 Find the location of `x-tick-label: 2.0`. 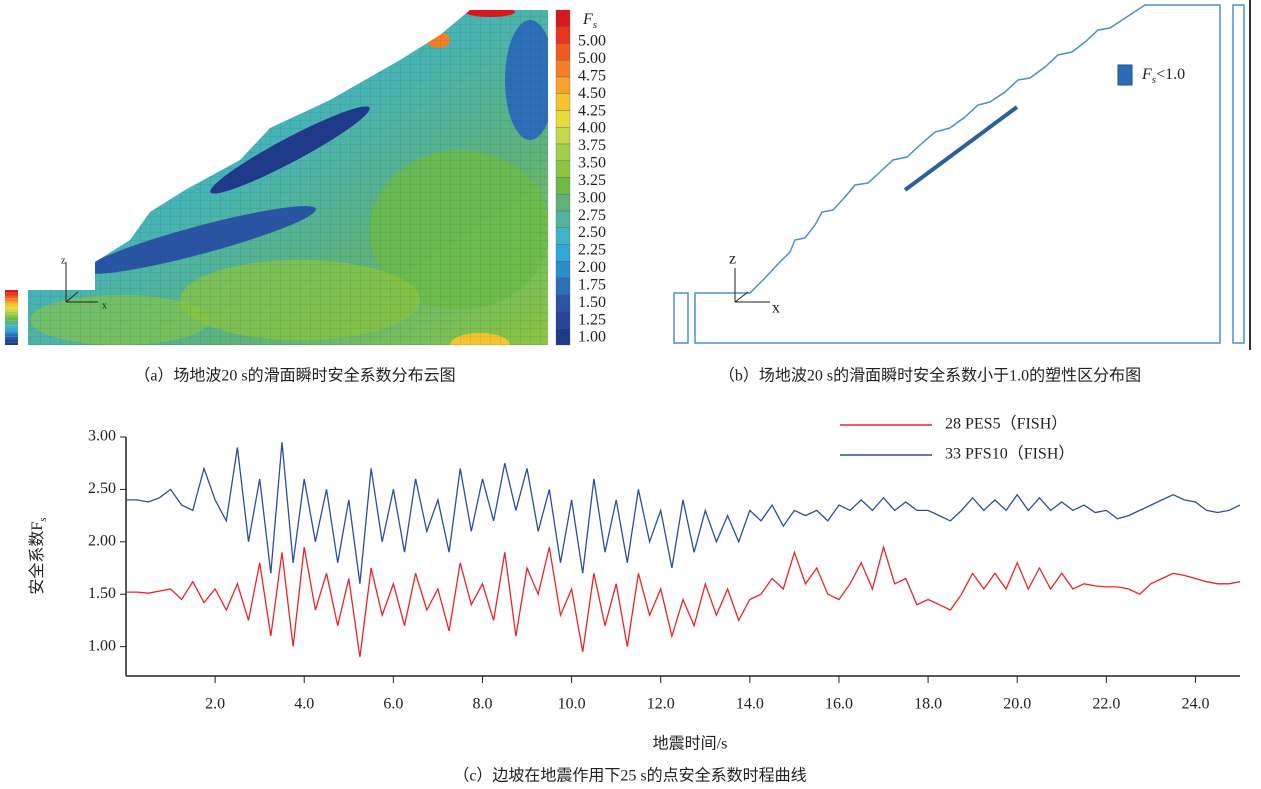

x-tick-label: 2.0 is located at coordinates (215, 704).